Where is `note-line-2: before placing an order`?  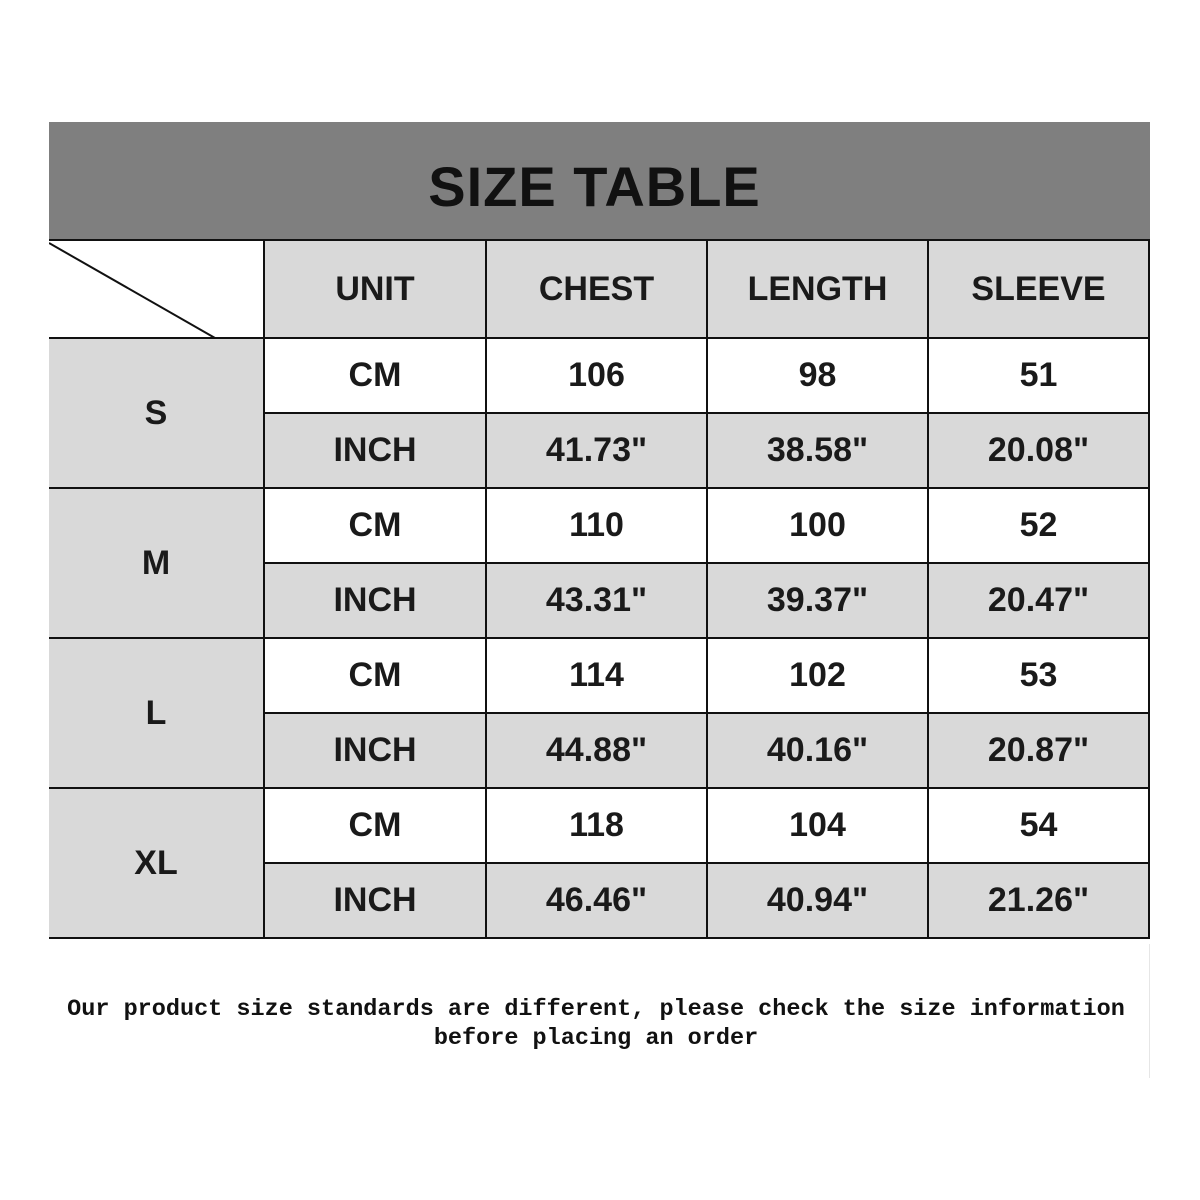
note-line-2: before placing an order is located at coordinates (596, 1038).